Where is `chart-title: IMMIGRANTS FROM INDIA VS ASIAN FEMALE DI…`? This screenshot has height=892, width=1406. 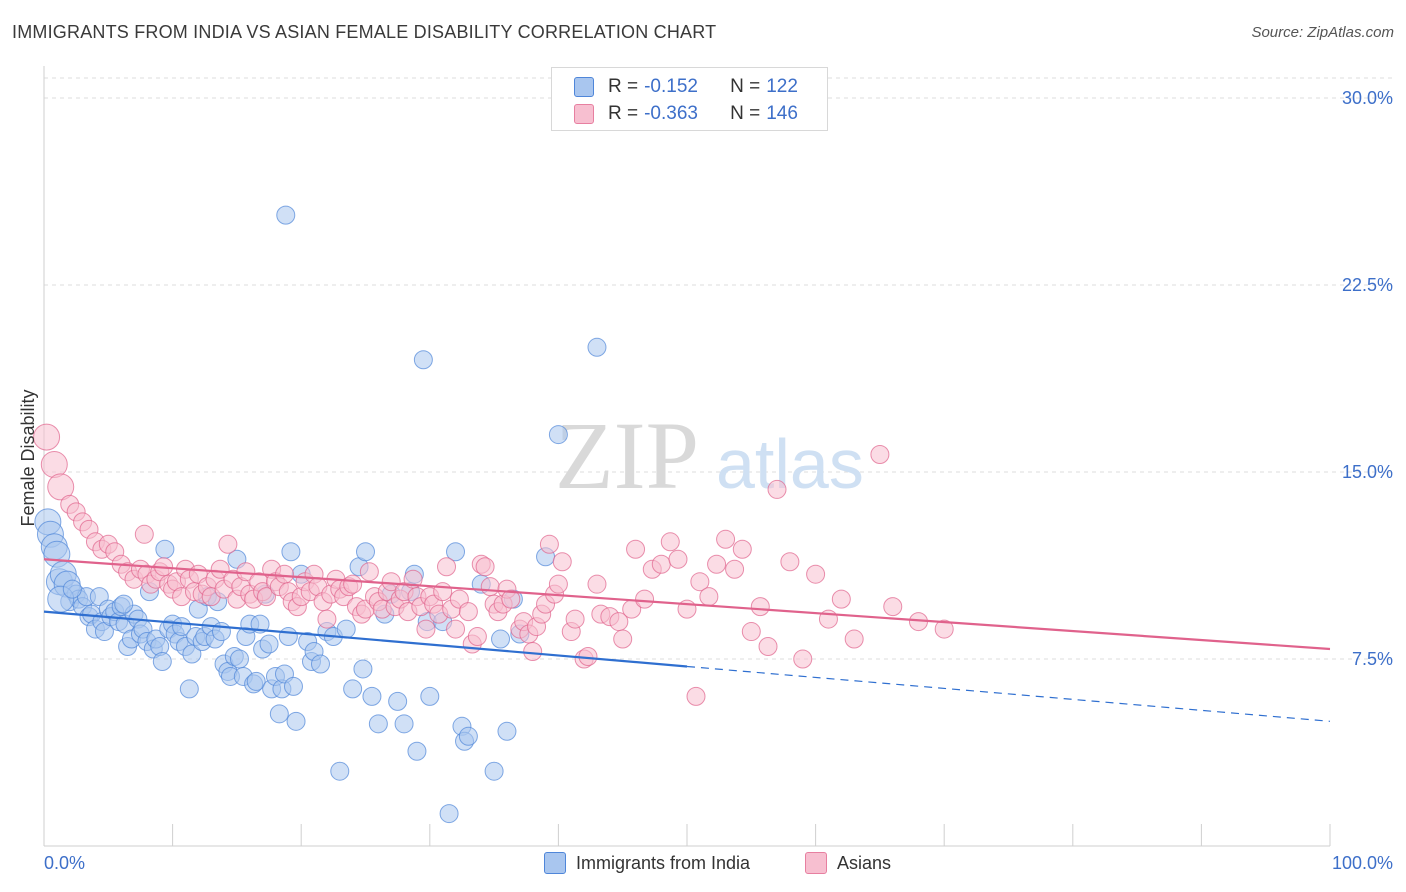 chart-title: IMMIGRANTS FROM INDIA VS ASIAN FEMALE DI… is located at coordinates (364, 32).